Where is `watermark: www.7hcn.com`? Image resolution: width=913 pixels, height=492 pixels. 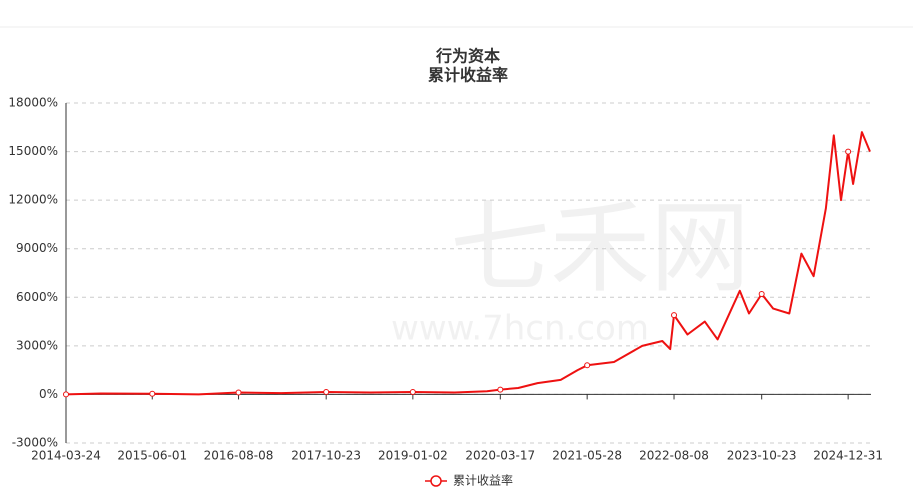 watermark: www.7hcn.com is located at coordinates (520, 329).